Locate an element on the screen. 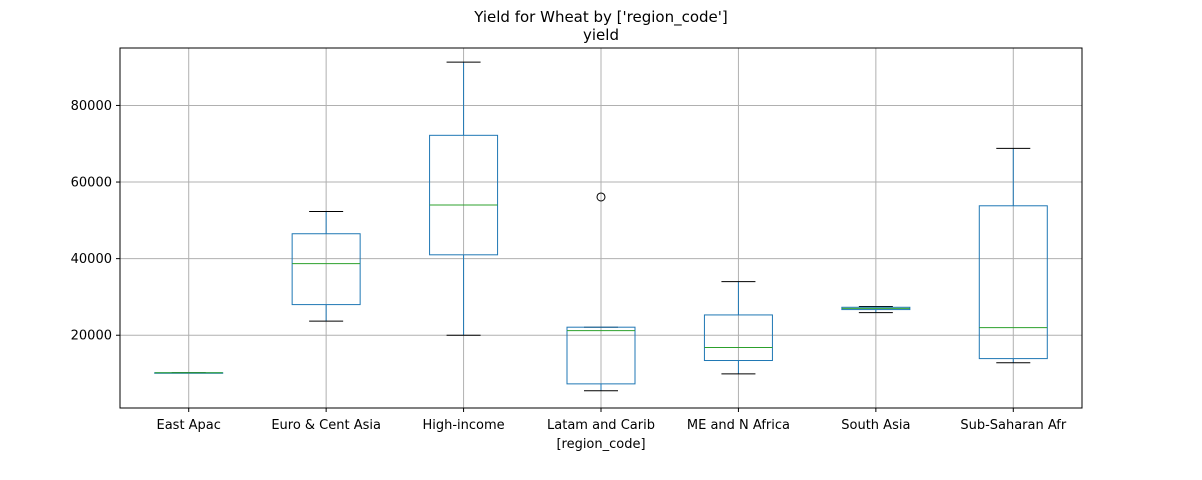 This screenshot has height=480, width=1202. x-tick-label: Latam and Carib is located at coordinates (601, 425).